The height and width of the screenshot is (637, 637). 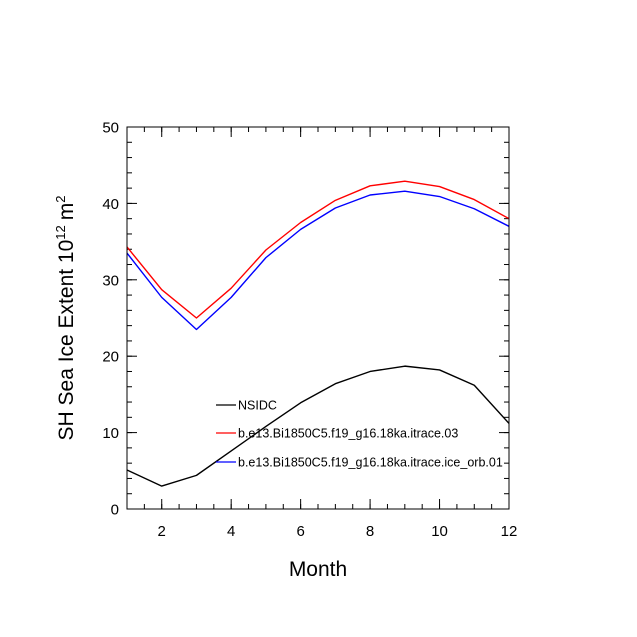 What do you see at coordinates (110, 204) in the screenshot?
I see `y-tick-label: 40` at bounding box center [110, 204].